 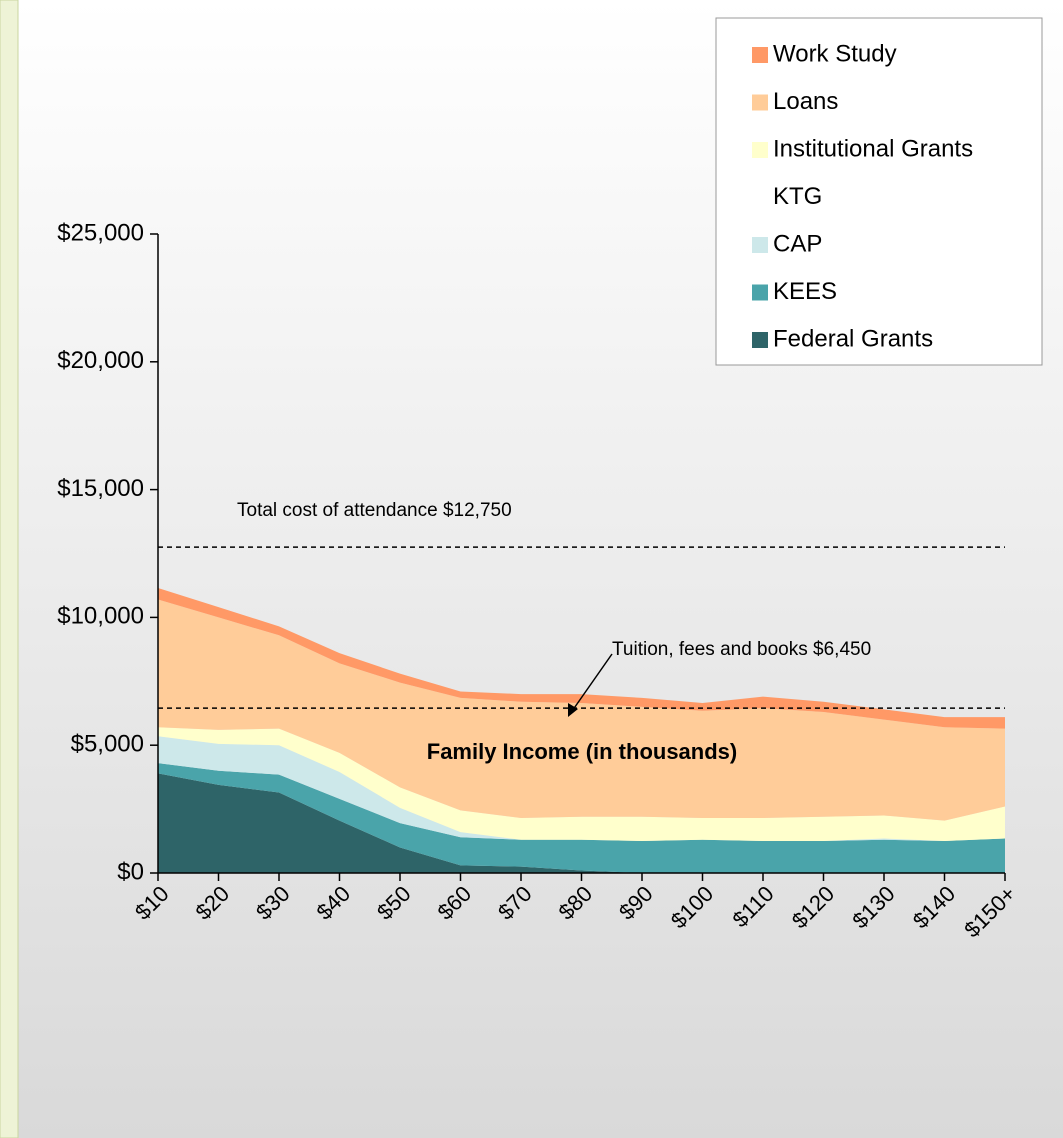 I want to click on legend-box, so click(x=879, y=191).